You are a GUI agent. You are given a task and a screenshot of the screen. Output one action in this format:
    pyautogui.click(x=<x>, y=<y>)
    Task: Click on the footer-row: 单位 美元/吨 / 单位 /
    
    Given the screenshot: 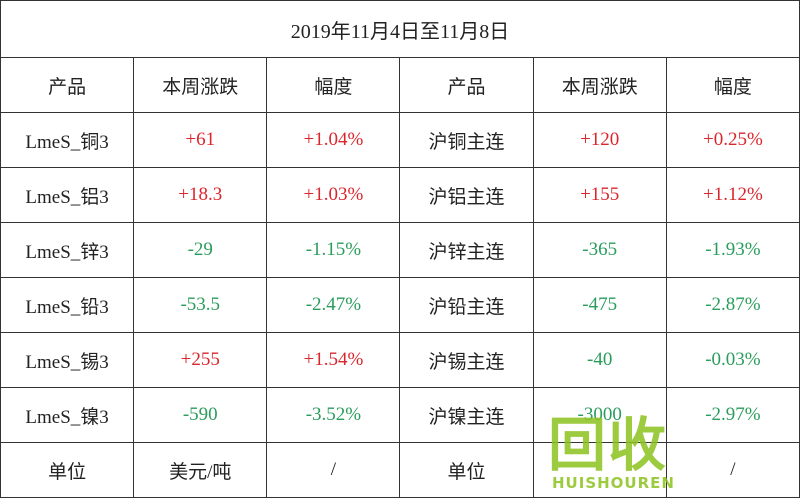 What is the action you would take?
    pyautogui.click(x=400, y=470)
    